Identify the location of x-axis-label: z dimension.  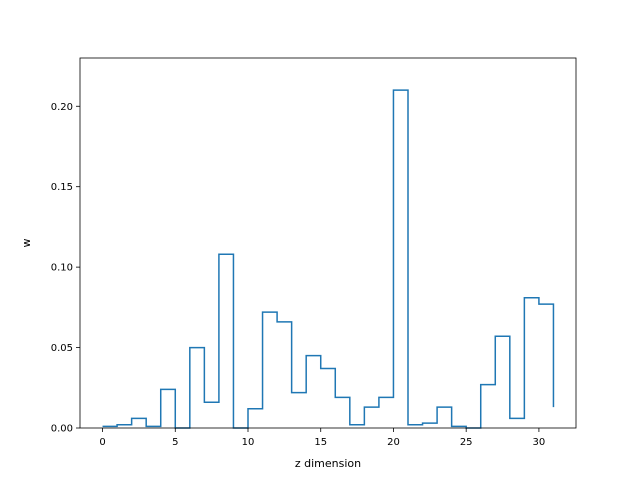
(328, 463).